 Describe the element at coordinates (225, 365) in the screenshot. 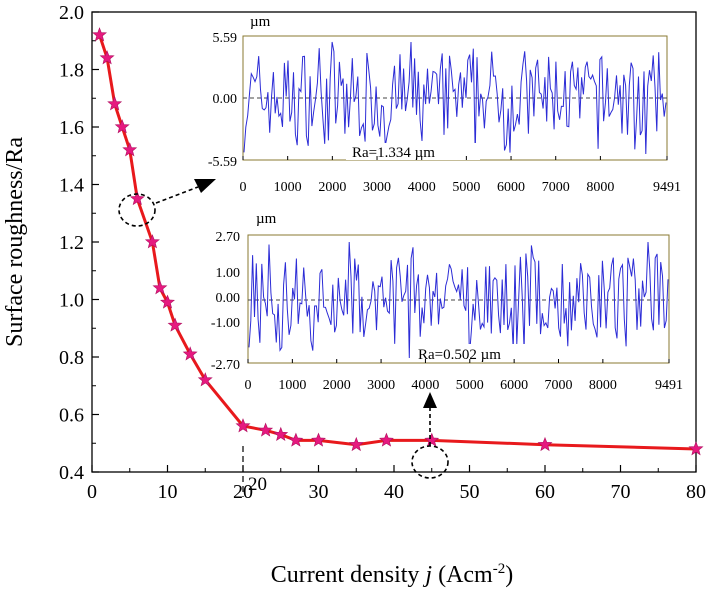

I see `inset-bottom-ytick-4: -2.70` at that location.